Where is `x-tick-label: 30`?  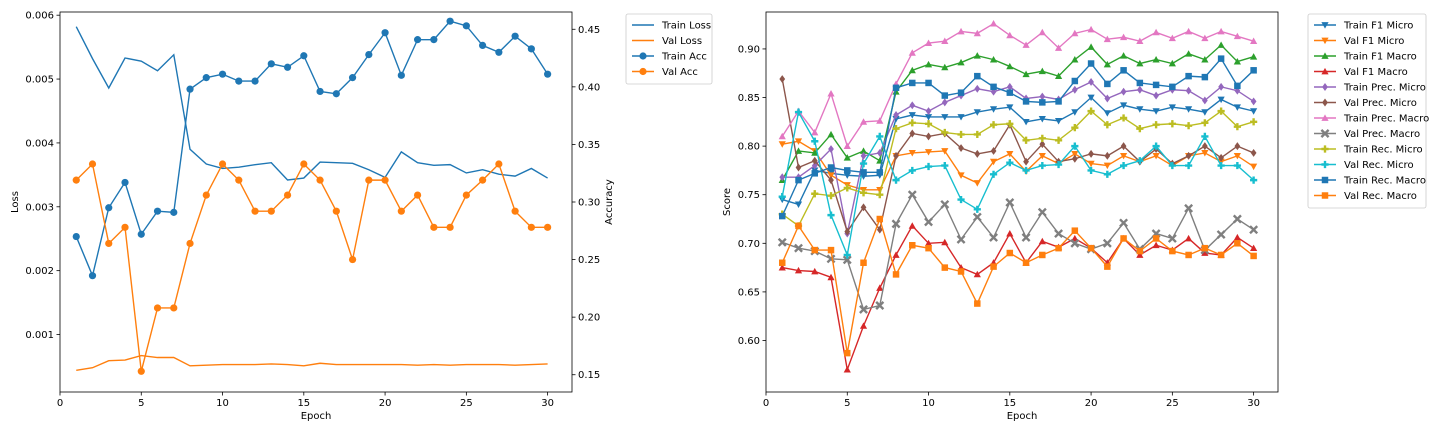
x-tick-label: 30 is located at coordinates (547, 403).